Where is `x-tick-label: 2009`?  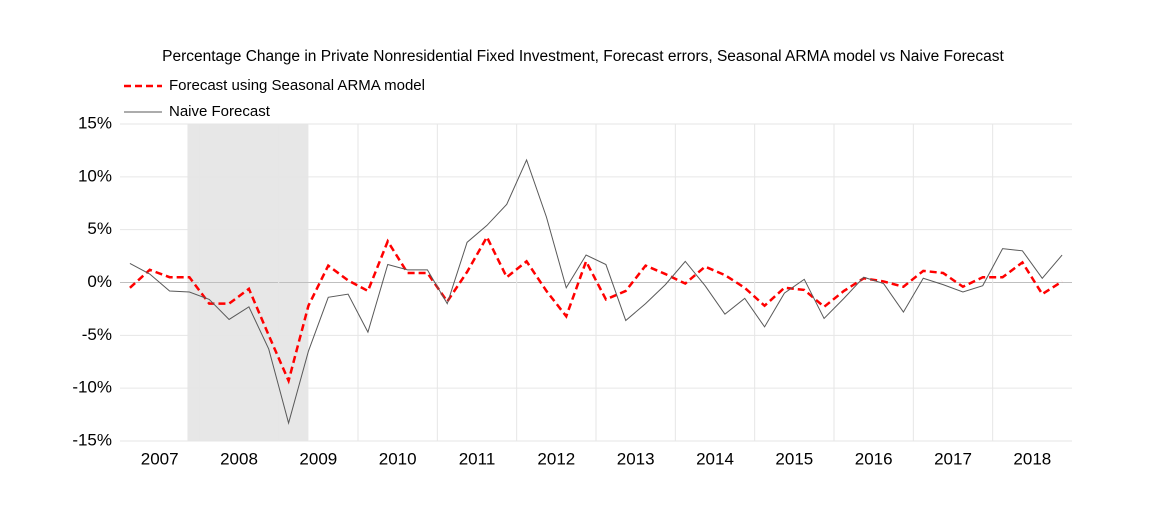 x-tick-label: 2009 is located at coordinates (318, 458).